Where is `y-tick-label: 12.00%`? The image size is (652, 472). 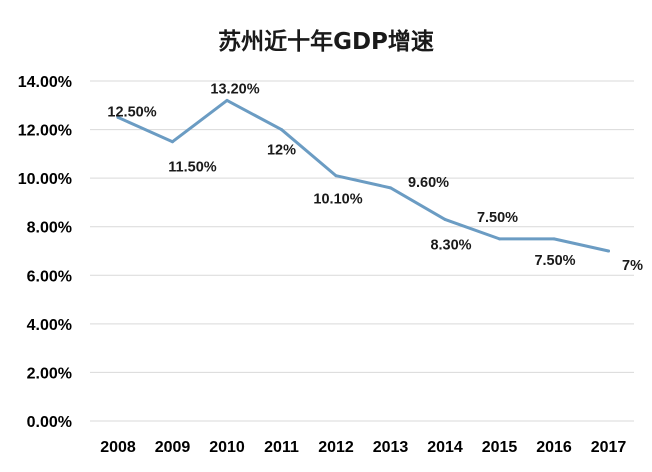
y-tick-label: 12.00% is located at coordinates (45, 131).